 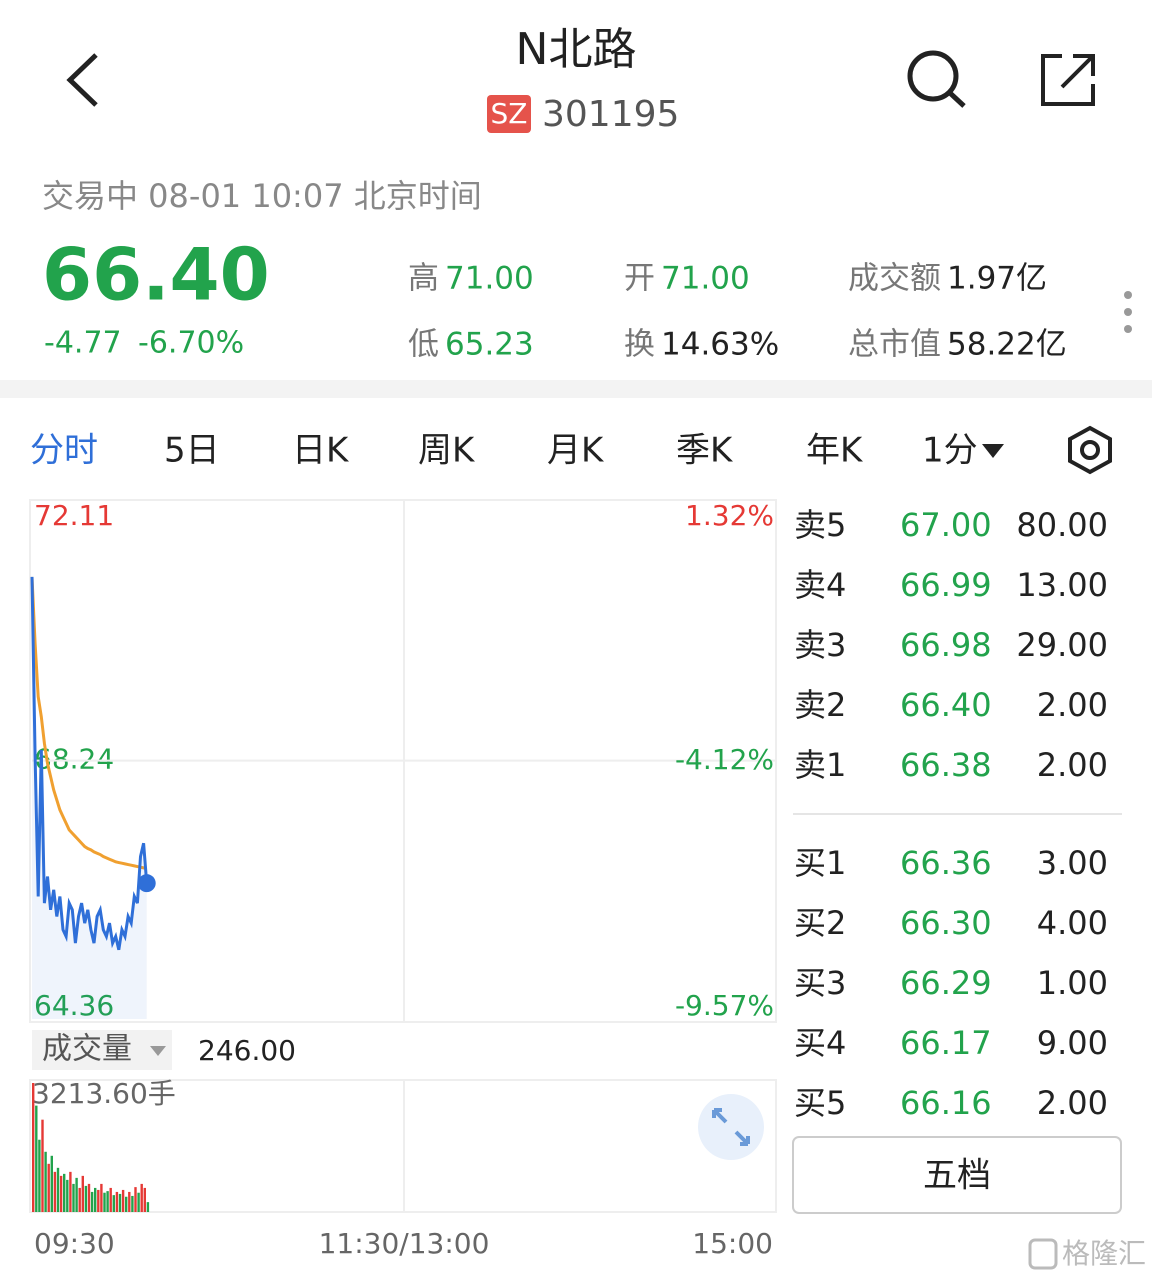 I want to click on book-label: 卖2, so click(x=820, y=705).